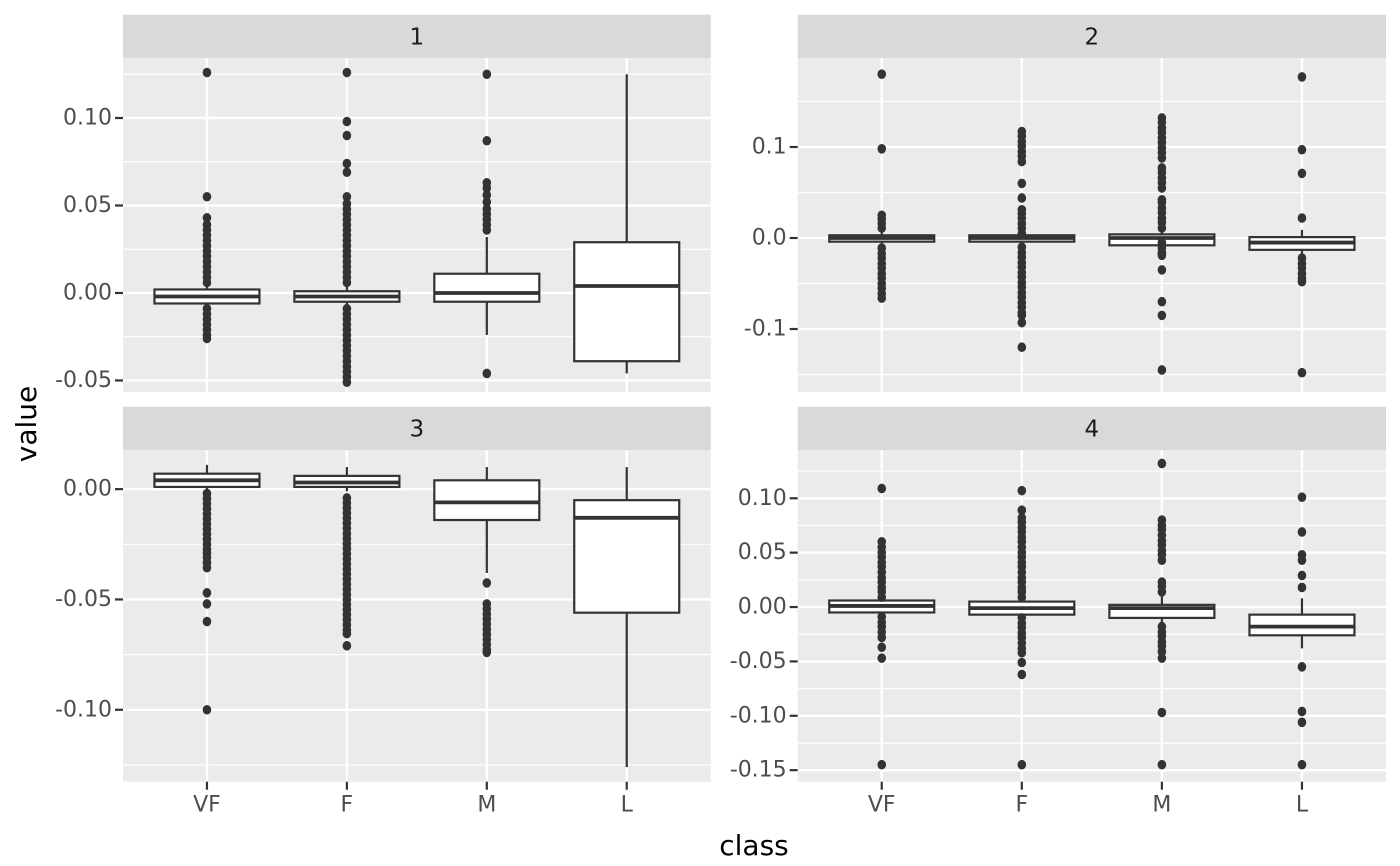 The image size is (1400, 866). I want to click on y-tick-label: -0.15, so click(758, 770).